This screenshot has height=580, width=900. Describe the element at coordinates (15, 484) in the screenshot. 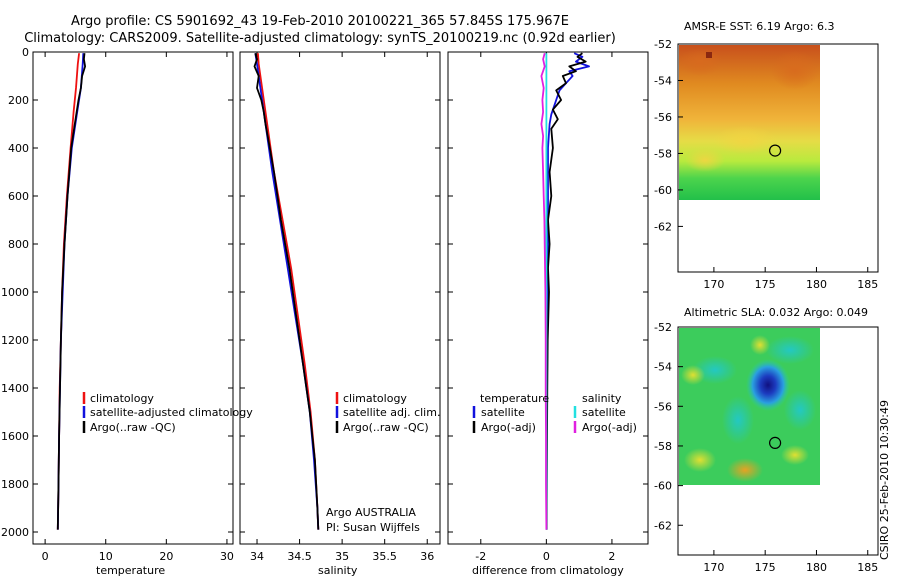

I see `y-tick-label: 1800` at that location.